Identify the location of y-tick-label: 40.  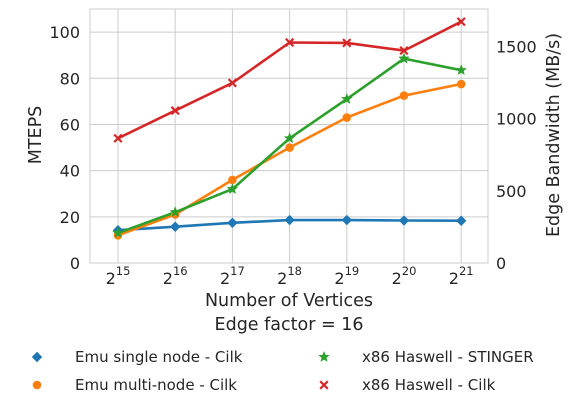
(70, 171).